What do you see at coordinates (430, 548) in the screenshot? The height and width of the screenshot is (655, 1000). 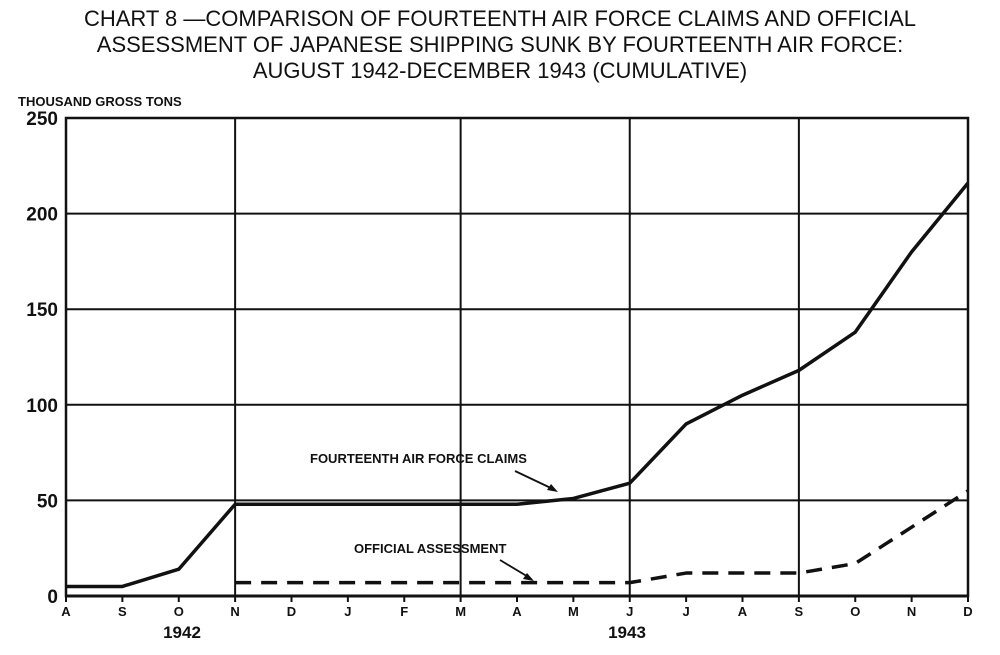 I see `series-label-official: OFFICIAL ASSESSMENT` at bounding box center [430, 548].